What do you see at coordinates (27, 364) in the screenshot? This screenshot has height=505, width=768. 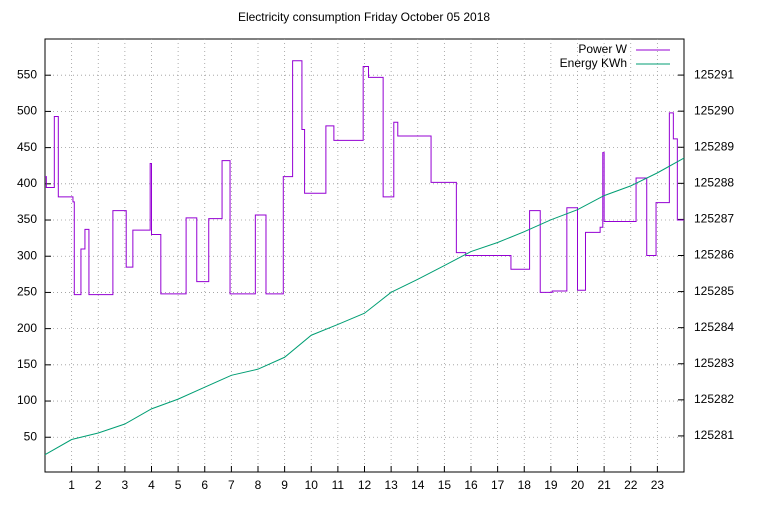 I see `y-tick-label: 150` at bounding box center [27, 364].